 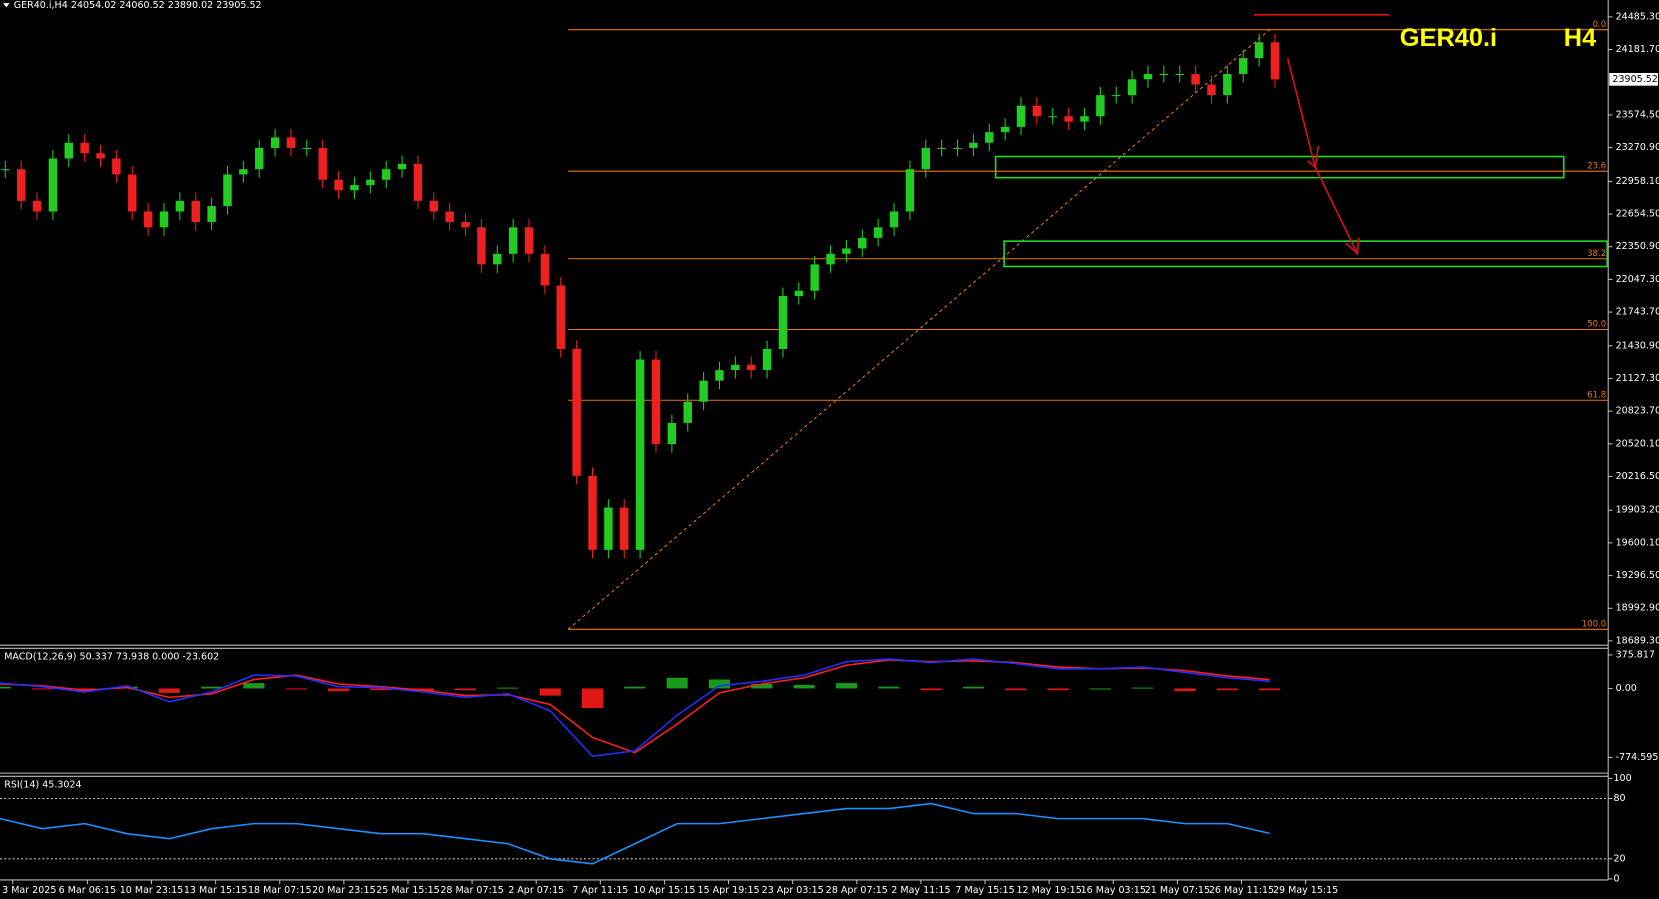 I want to click on y-tick-label: 375.817, so click(x=1635, y=654).